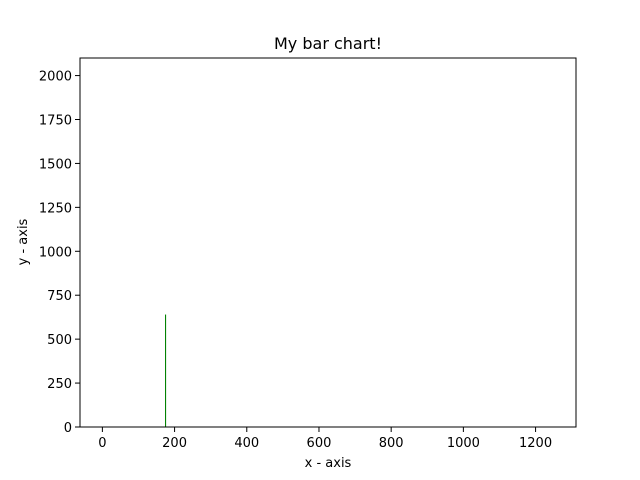 The width and height of the screenshot is (640, 480). Describe the element at coordinates (463, 443) in the screenshot. I see `x-tick-label-1000: 1000` at that location.